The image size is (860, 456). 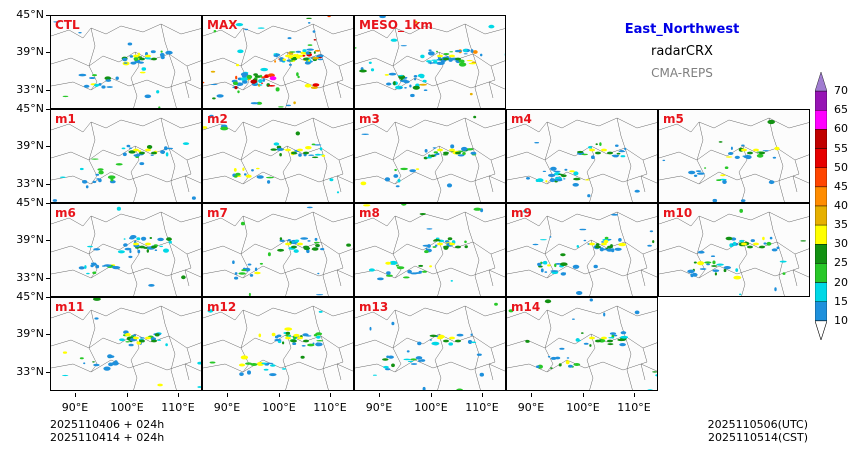 I want to click on colorbar-level-label: 40, so click(x=841, y=205).